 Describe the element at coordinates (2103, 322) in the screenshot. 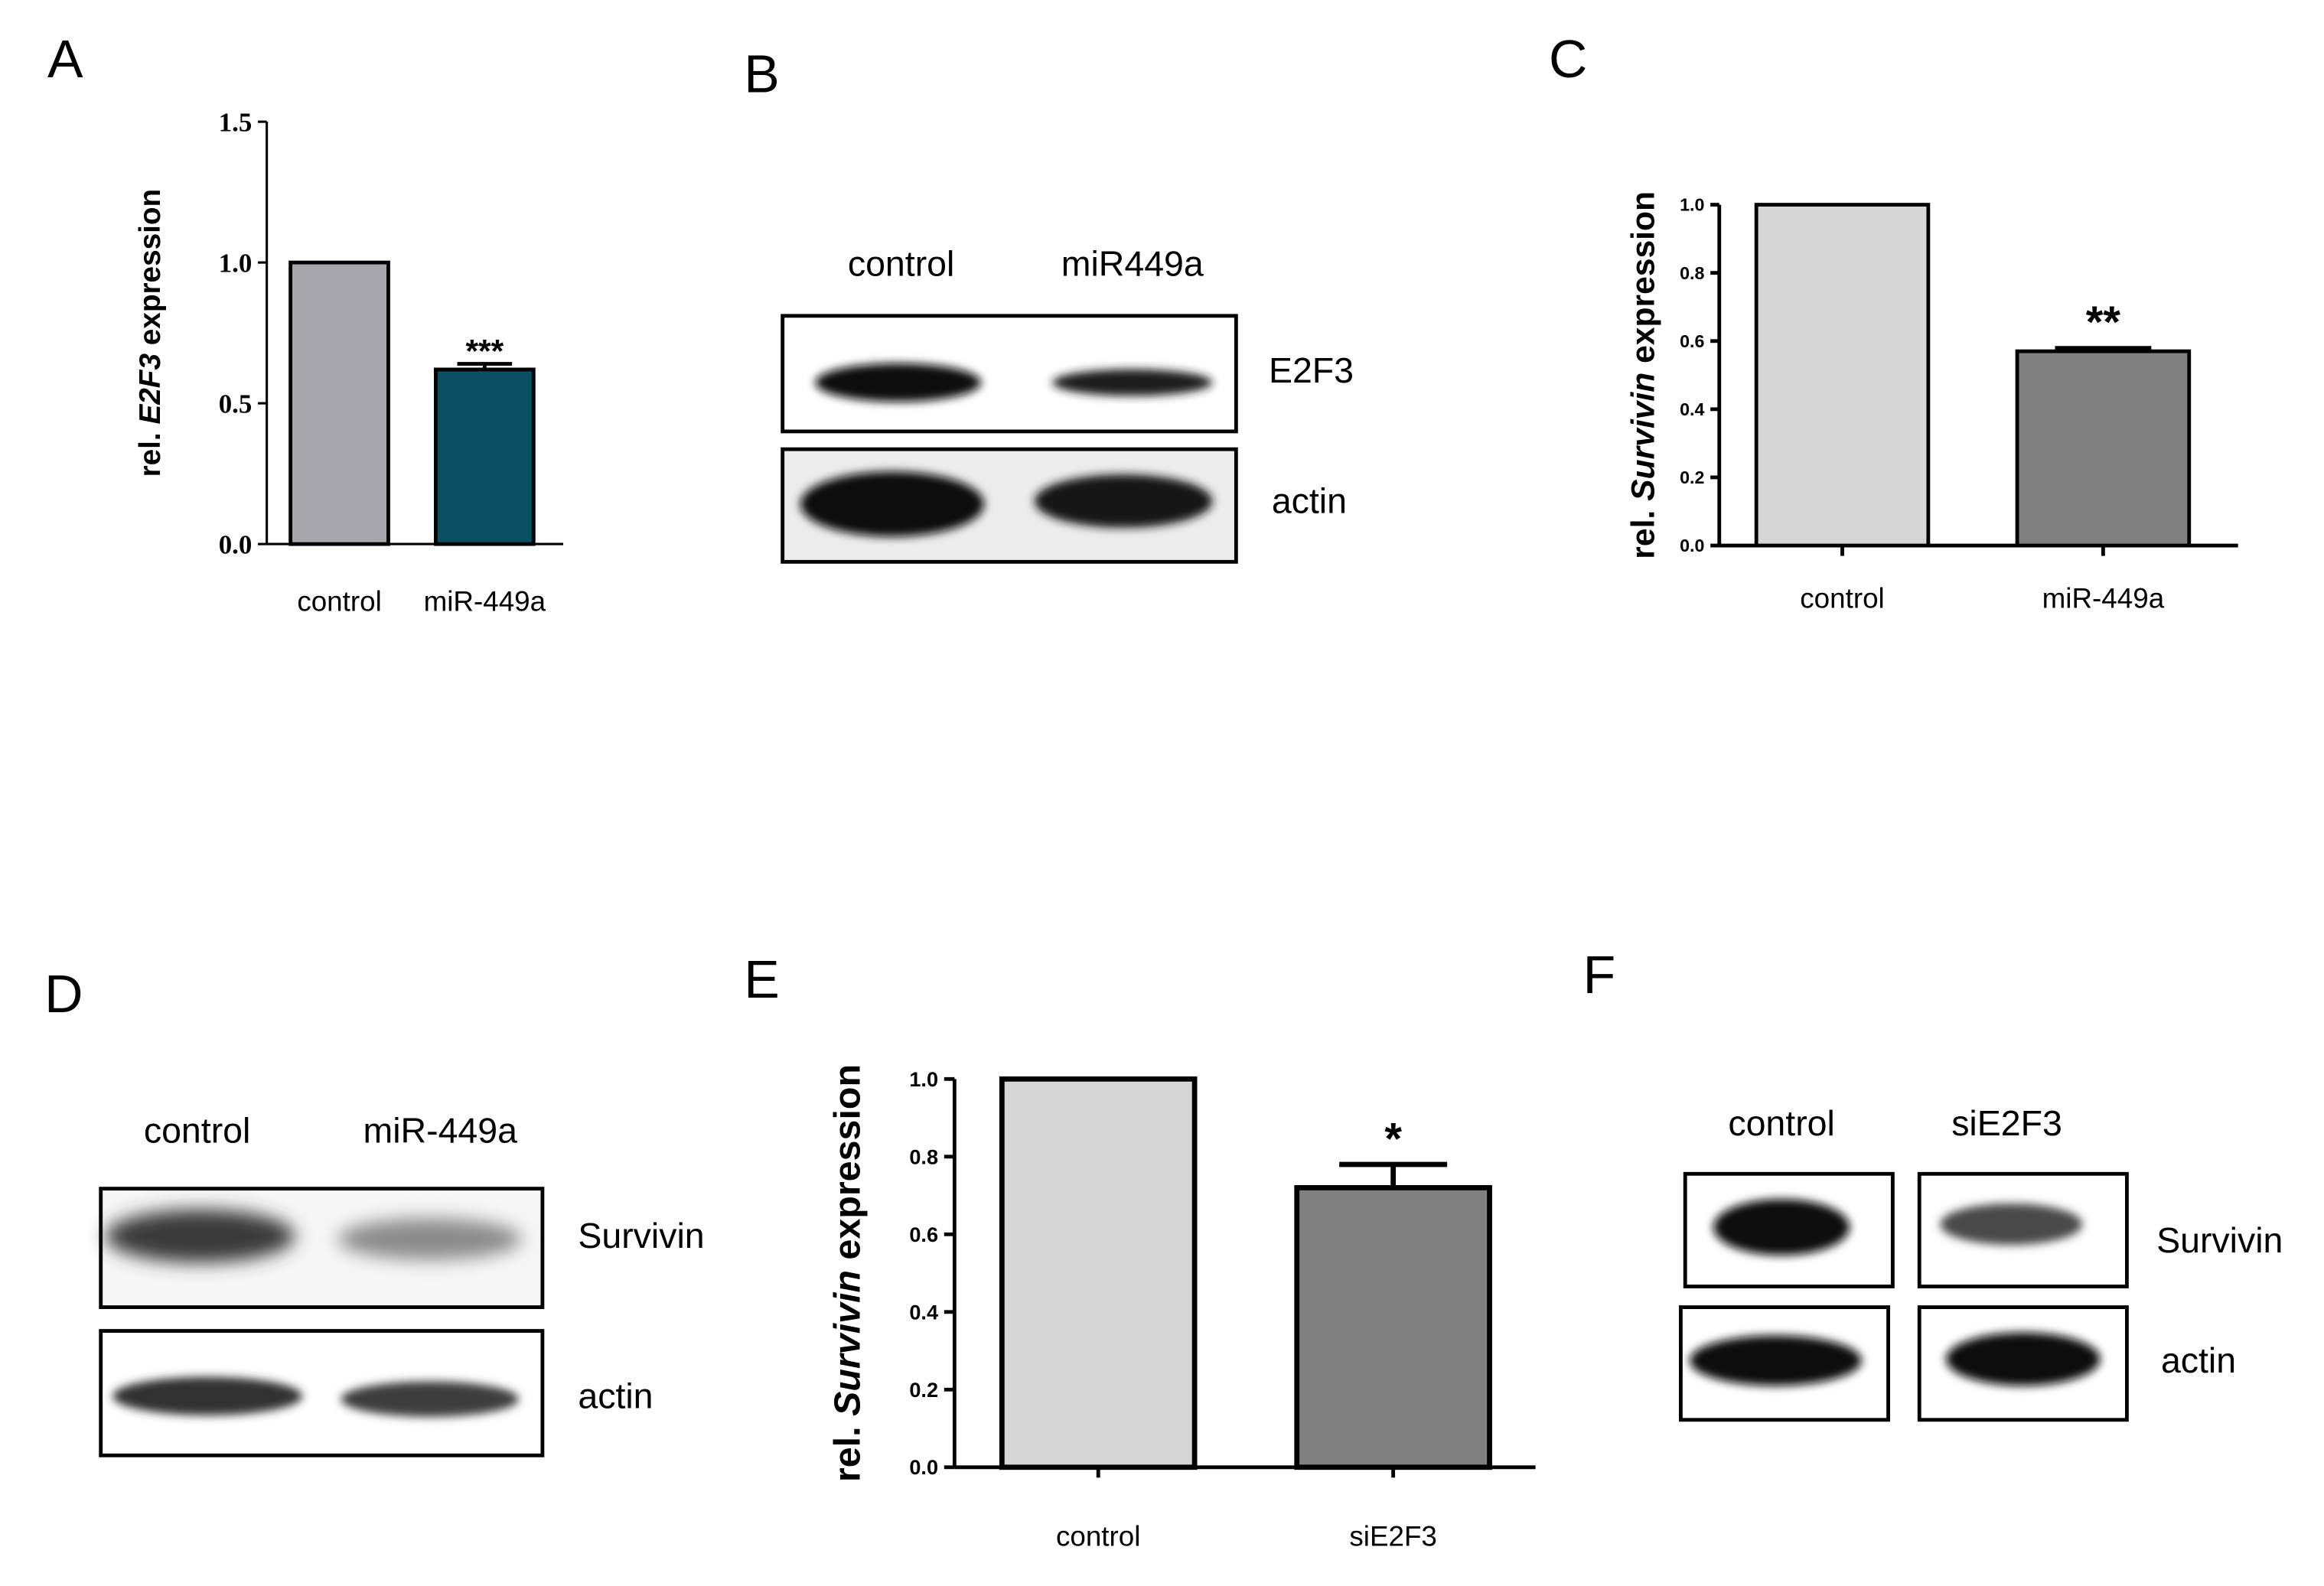

I see `significance-marker: **` at that location.